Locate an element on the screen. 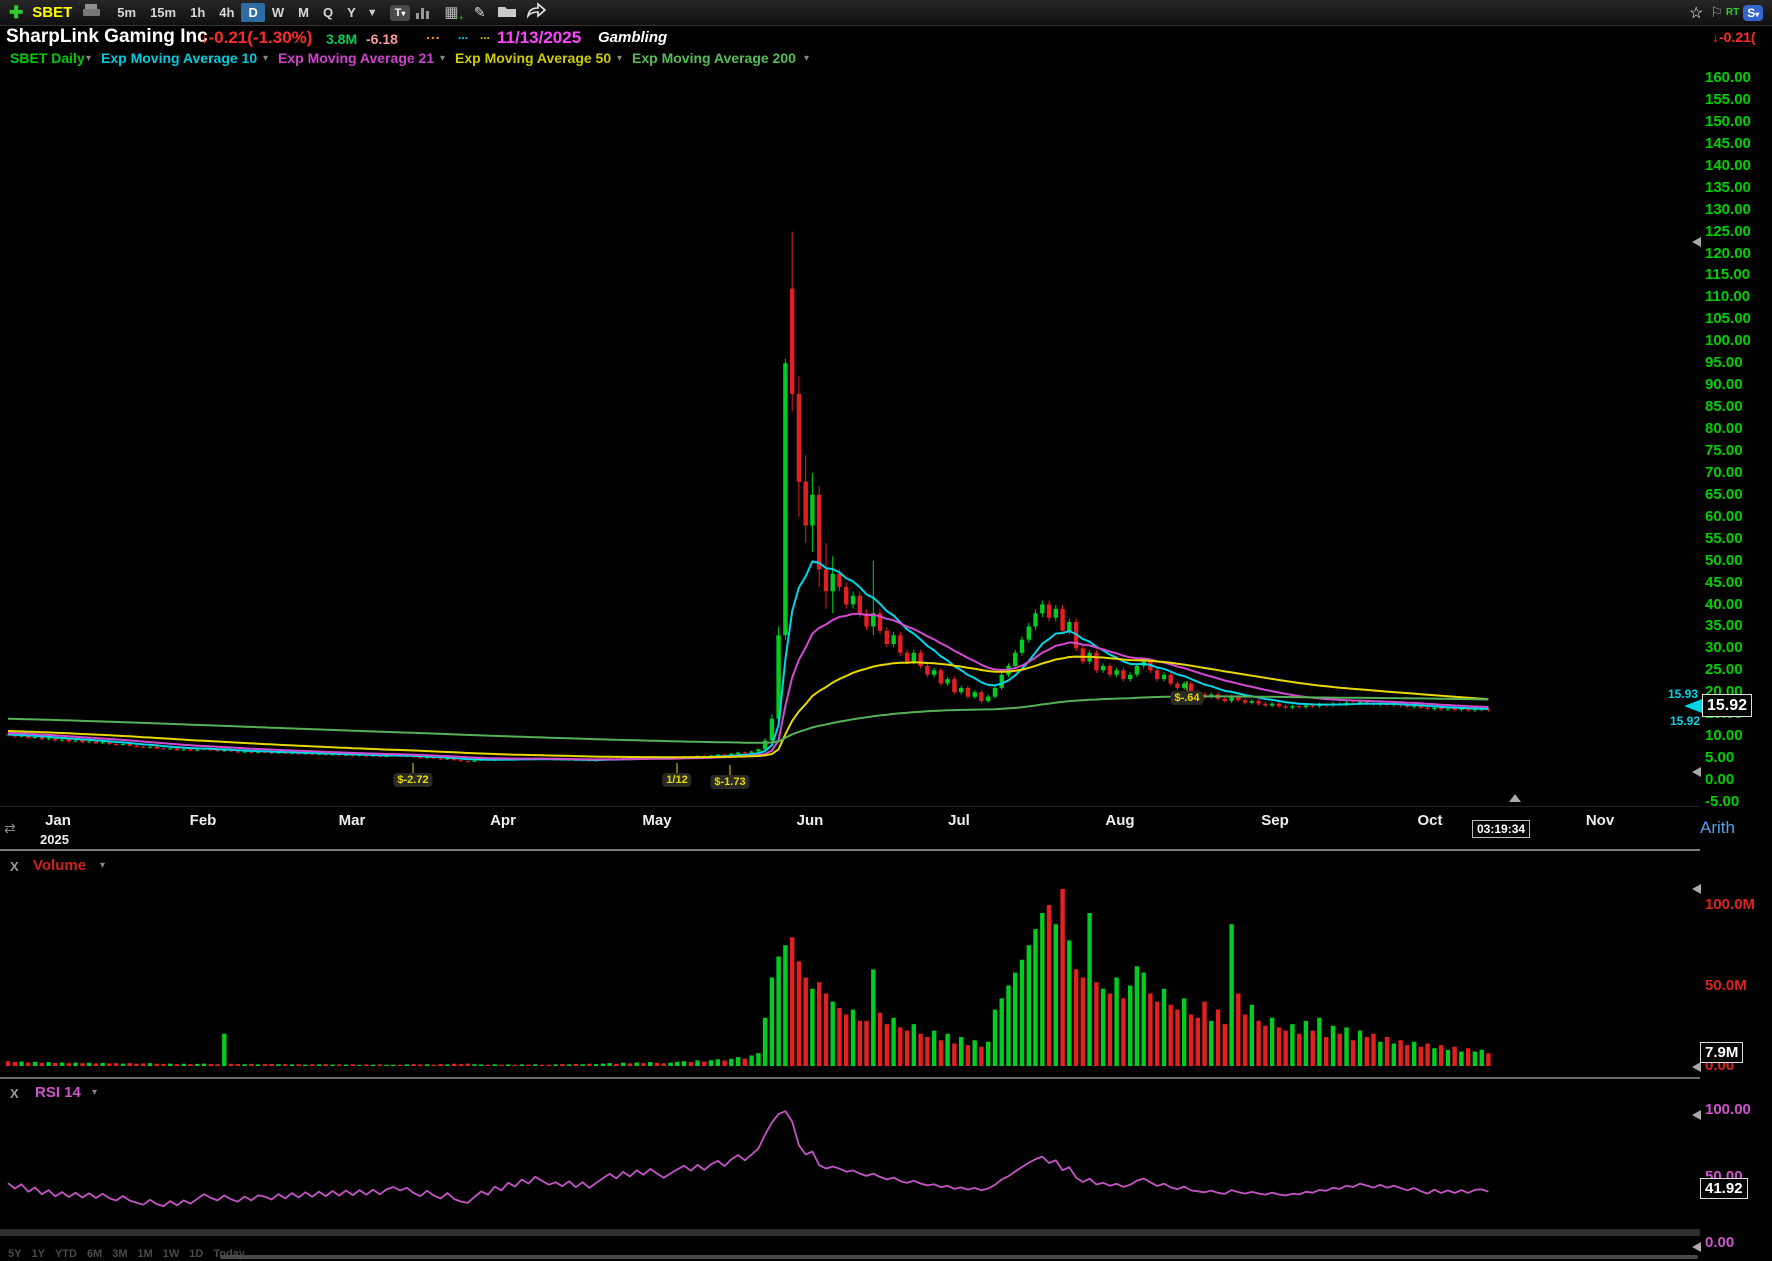  ema21-selector: Exp Moving Average 21 is located at coordinates (356, 58).